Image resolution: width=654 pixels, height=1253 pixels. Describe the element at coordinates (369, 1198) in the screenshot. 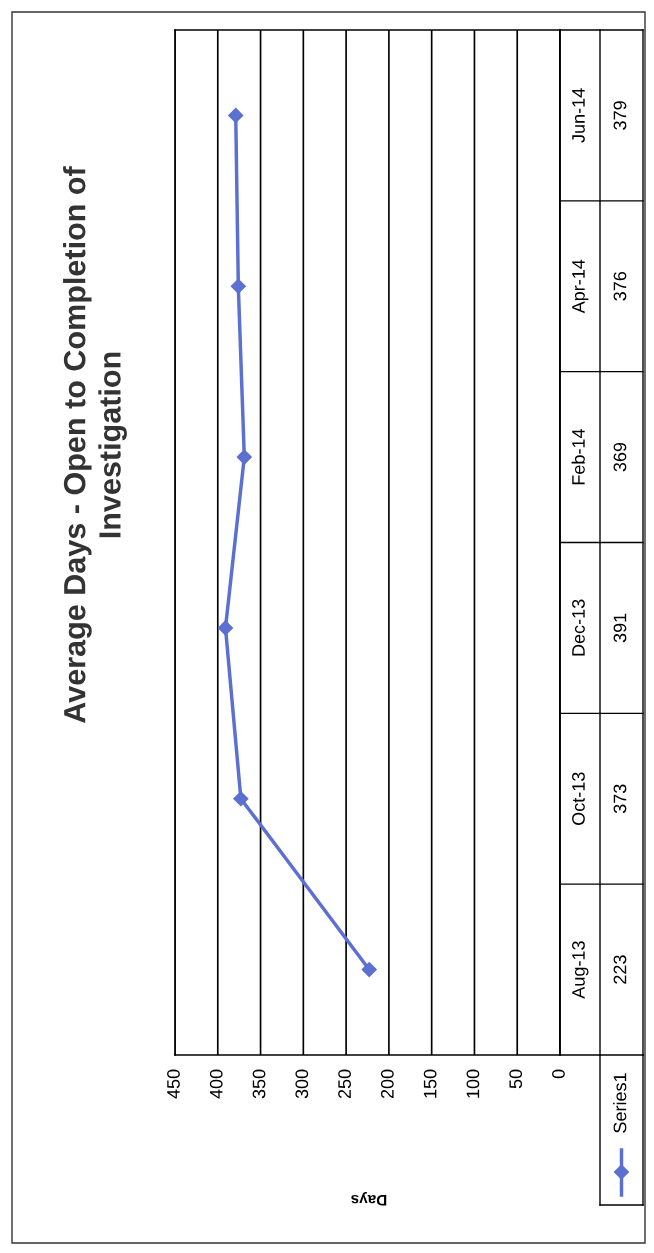

I see `text: Days` at that location.